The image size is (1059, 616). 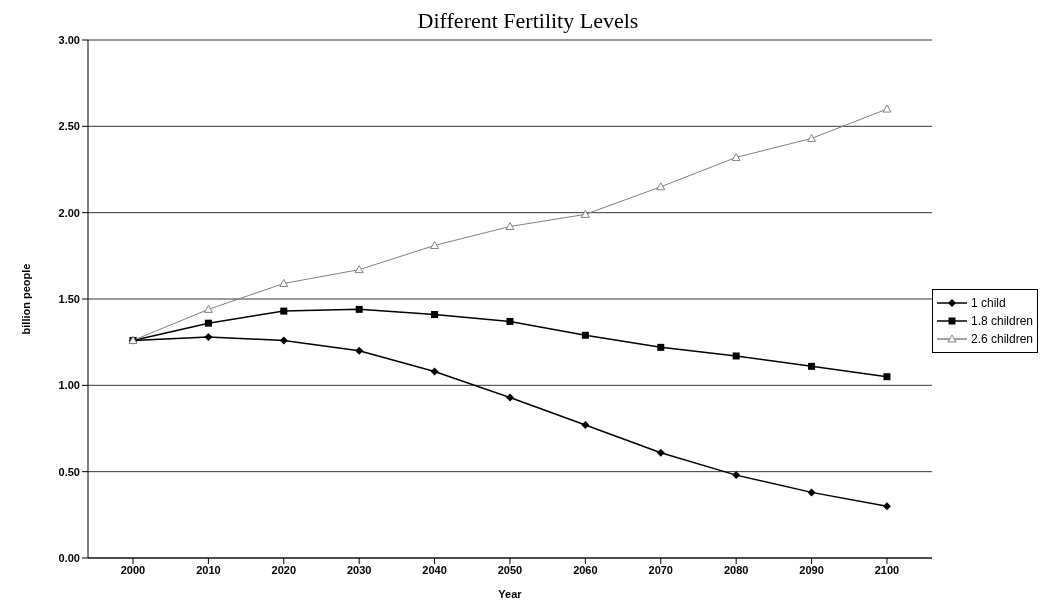 I want to click on y-tick-label: 1.50, so click(x=69, y=298).